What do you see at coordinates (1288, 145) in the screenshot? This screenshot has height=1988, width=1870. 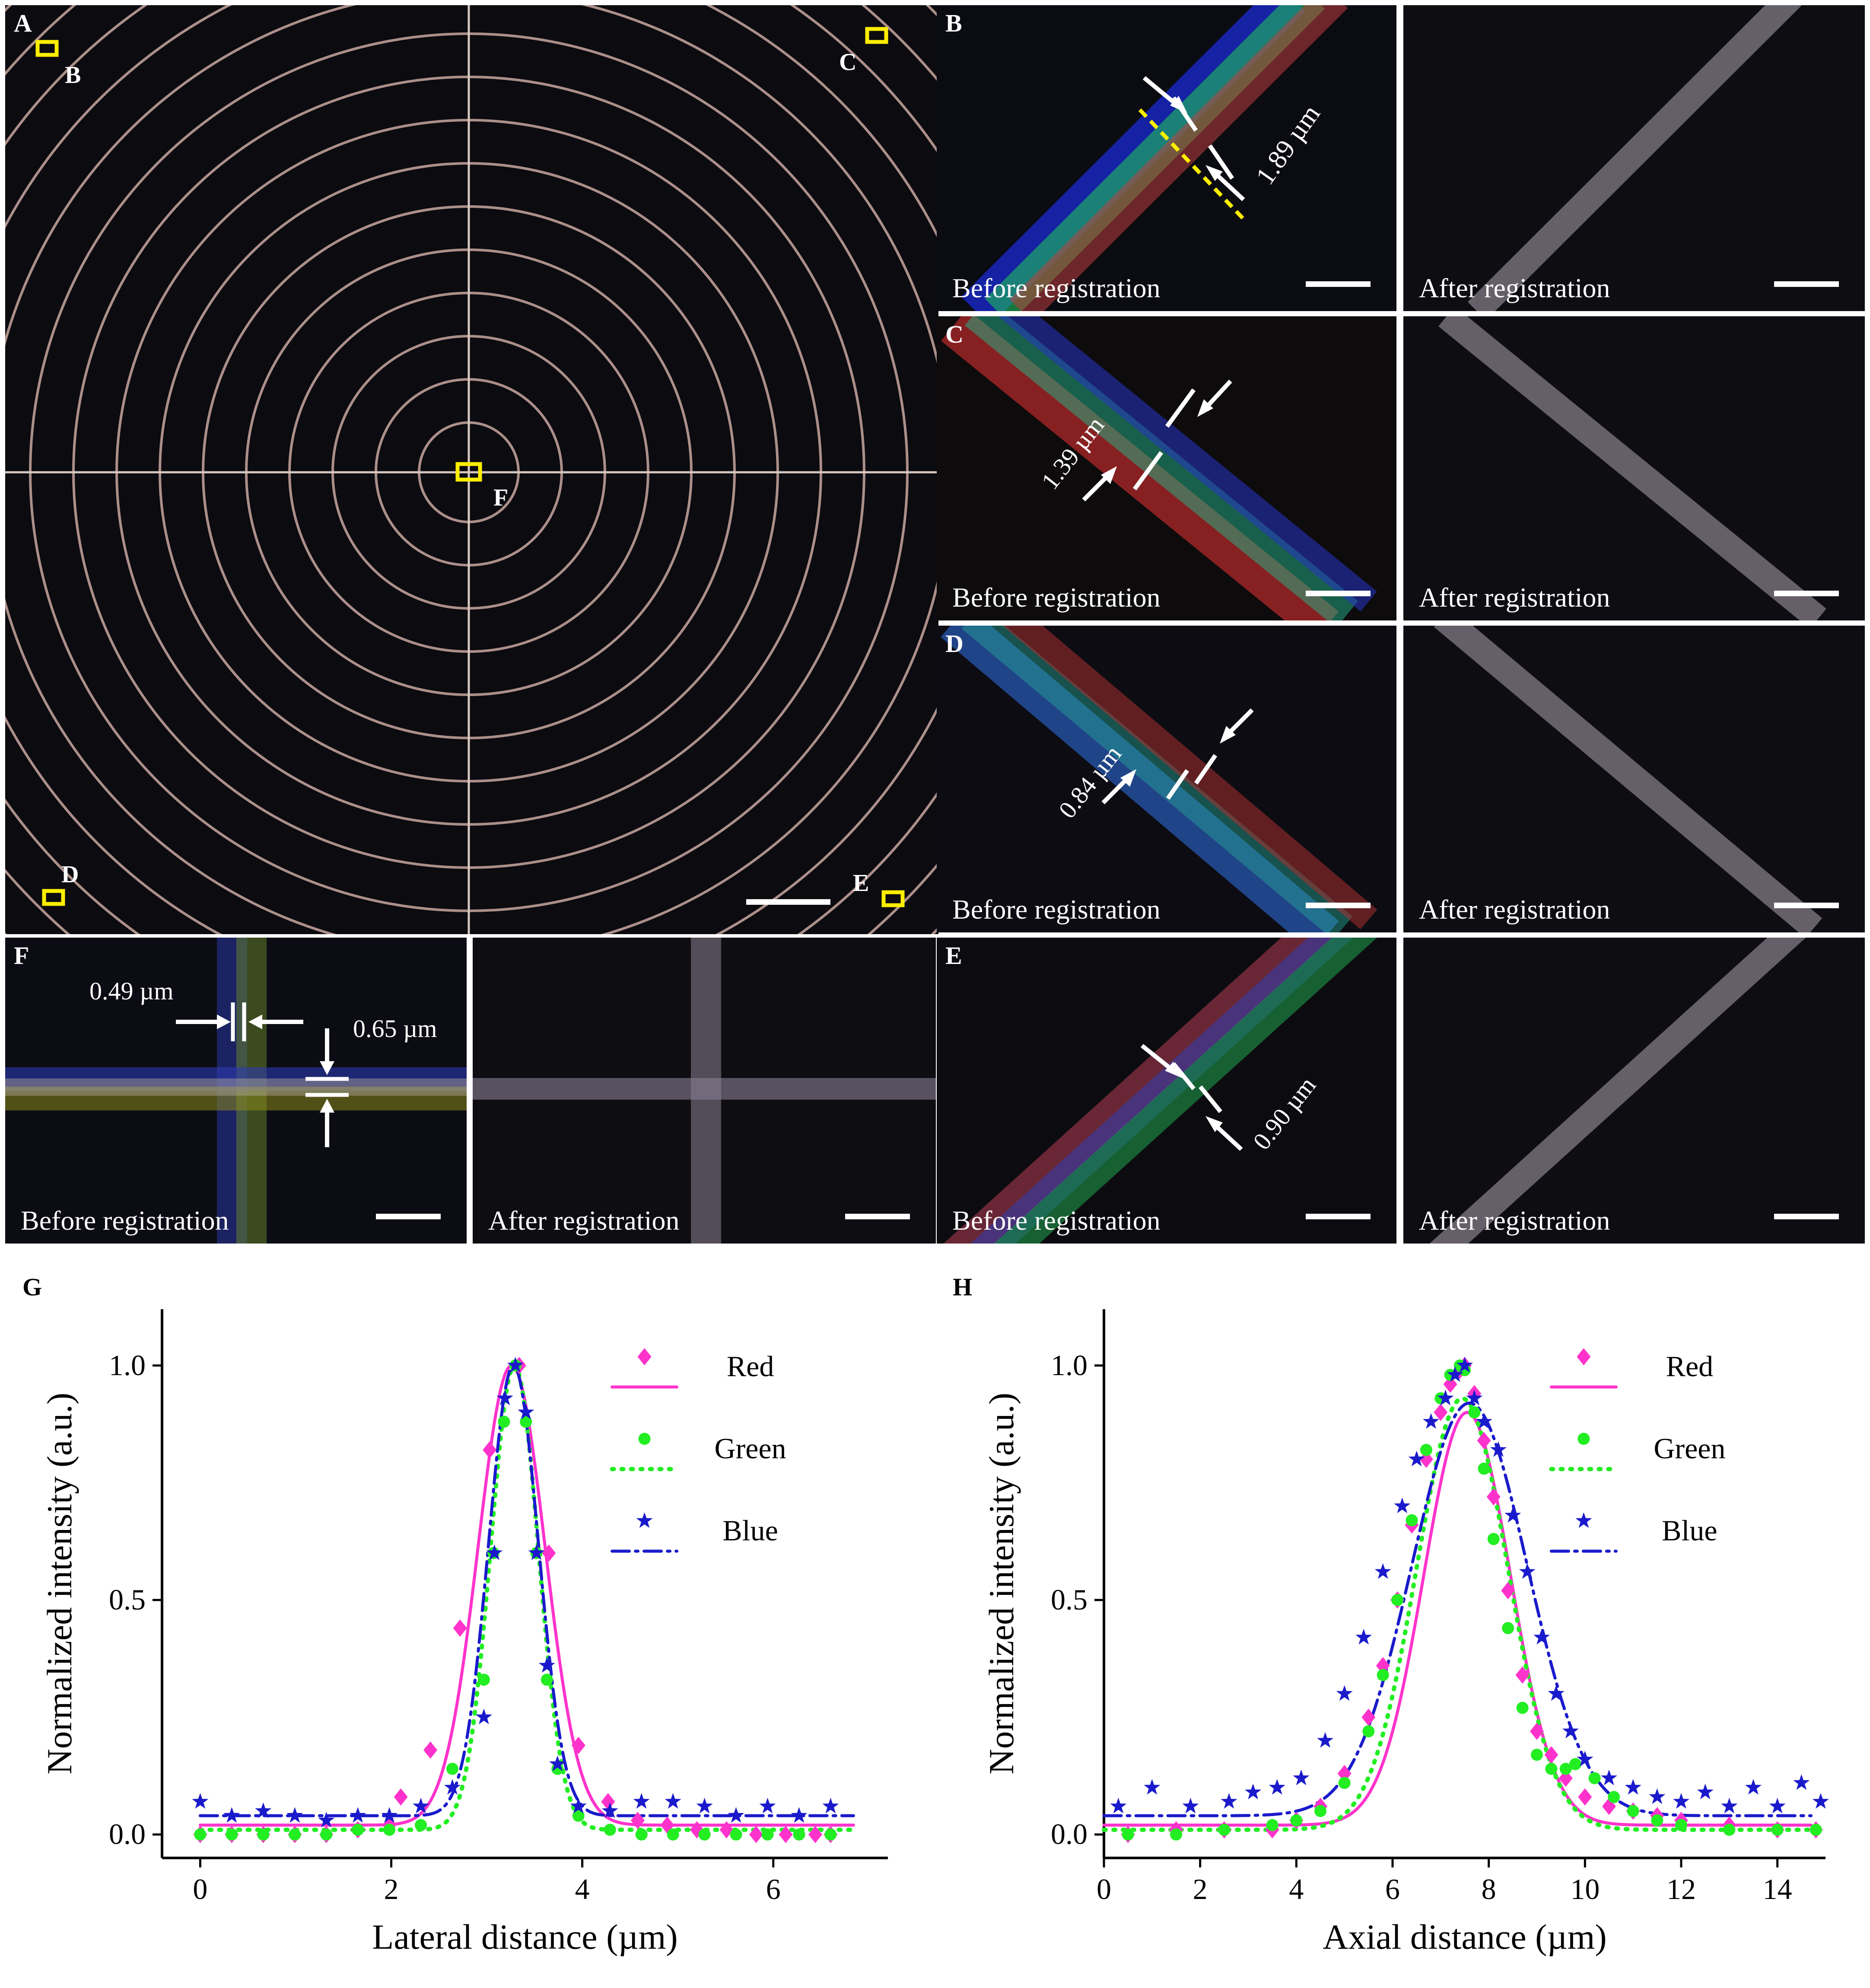 I see `measurement-label: 1.89 µm` at bounding box center [1288, 145].